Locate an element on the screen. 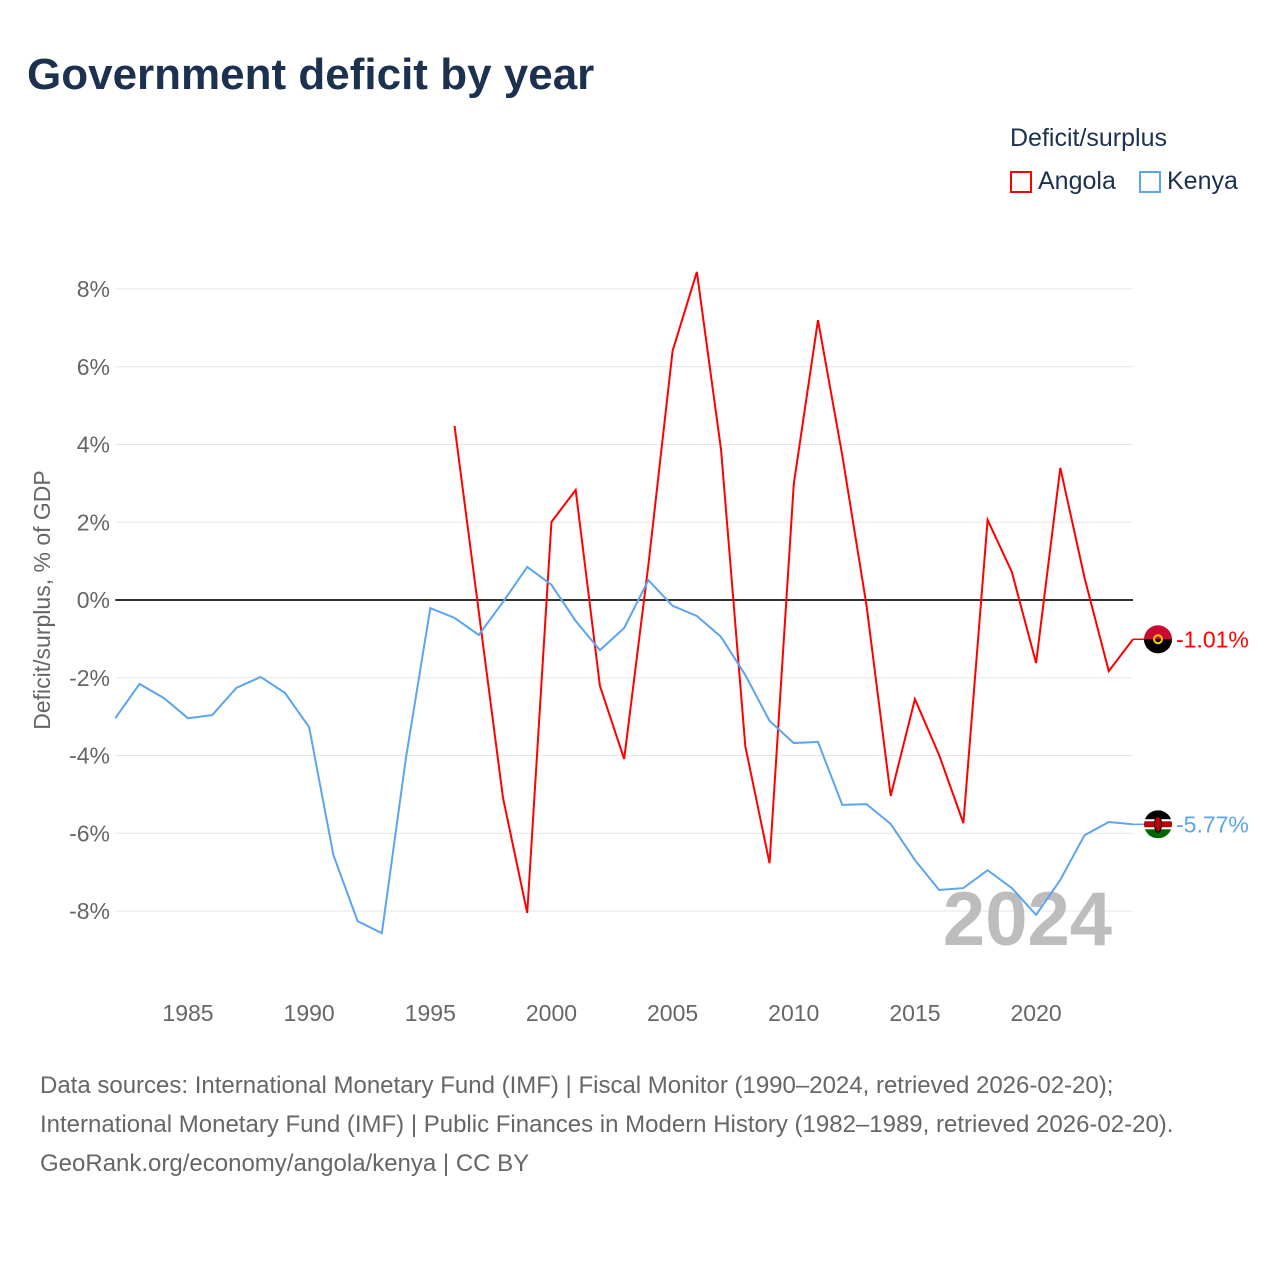 This screenshot has width=1280, height=1280. x-tick-label: 2005 is located at coordinates (672, 1013).